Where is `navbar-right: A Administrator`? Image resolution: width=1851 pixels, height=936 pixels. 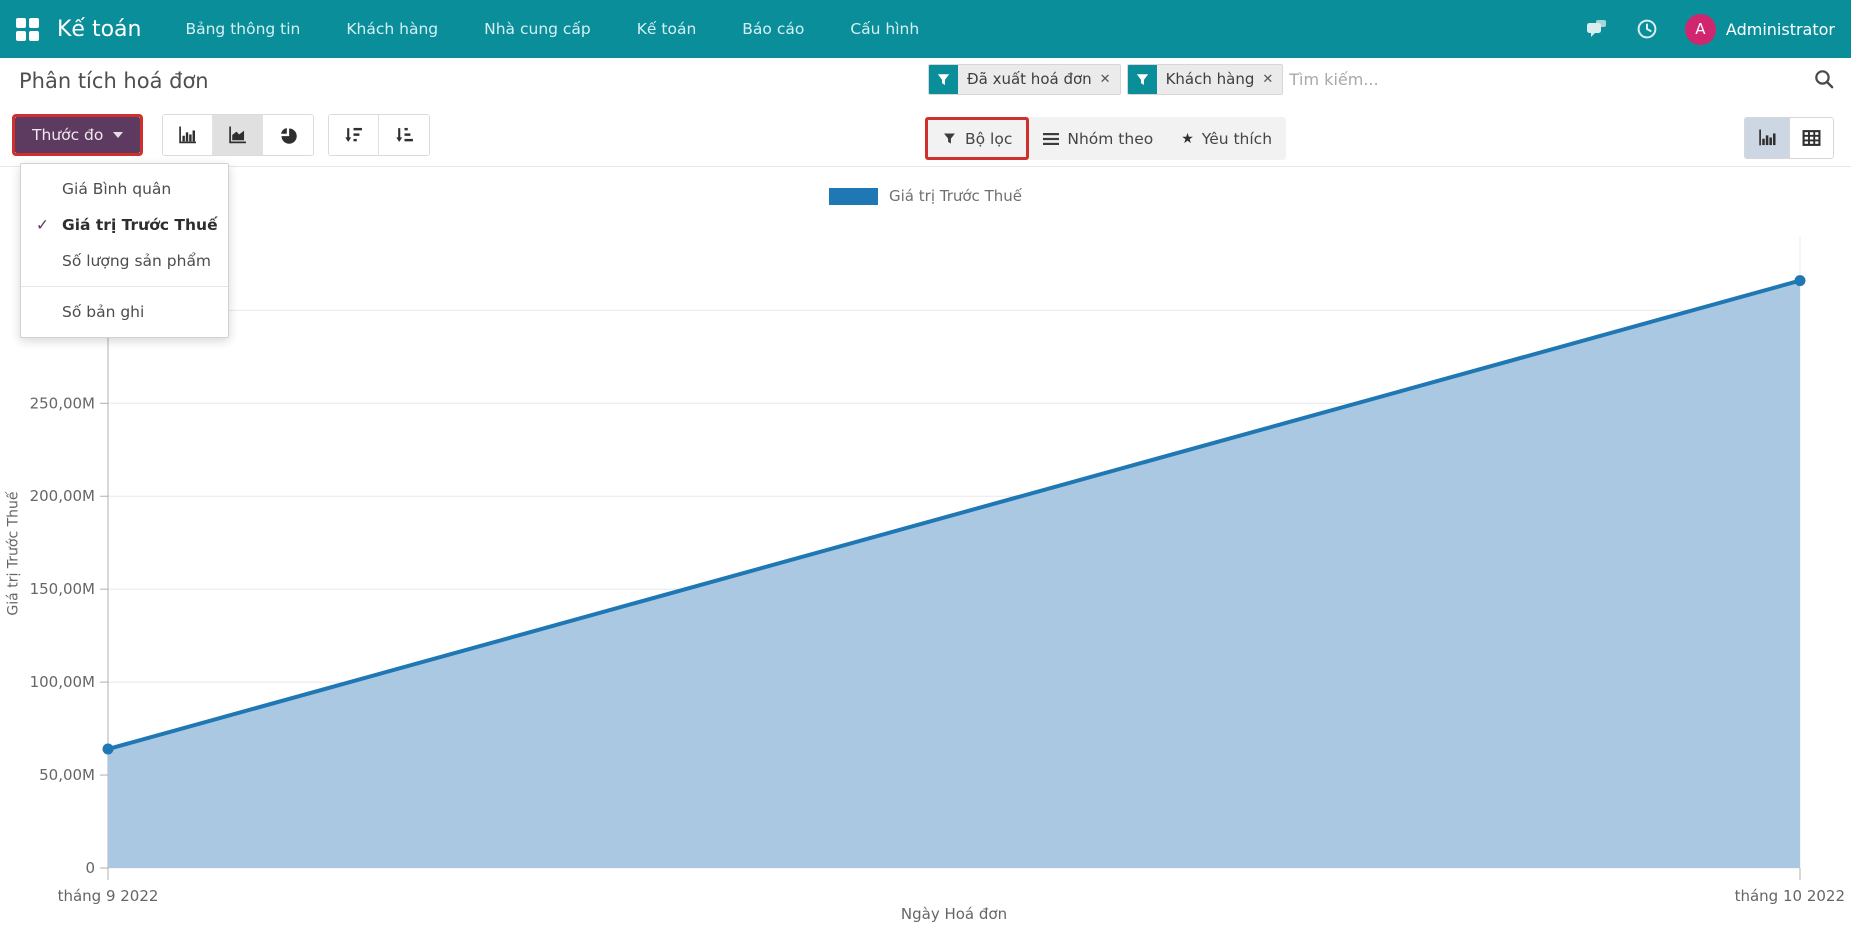
navbar-right: A Administrator is located at coordinates (1710, 29).